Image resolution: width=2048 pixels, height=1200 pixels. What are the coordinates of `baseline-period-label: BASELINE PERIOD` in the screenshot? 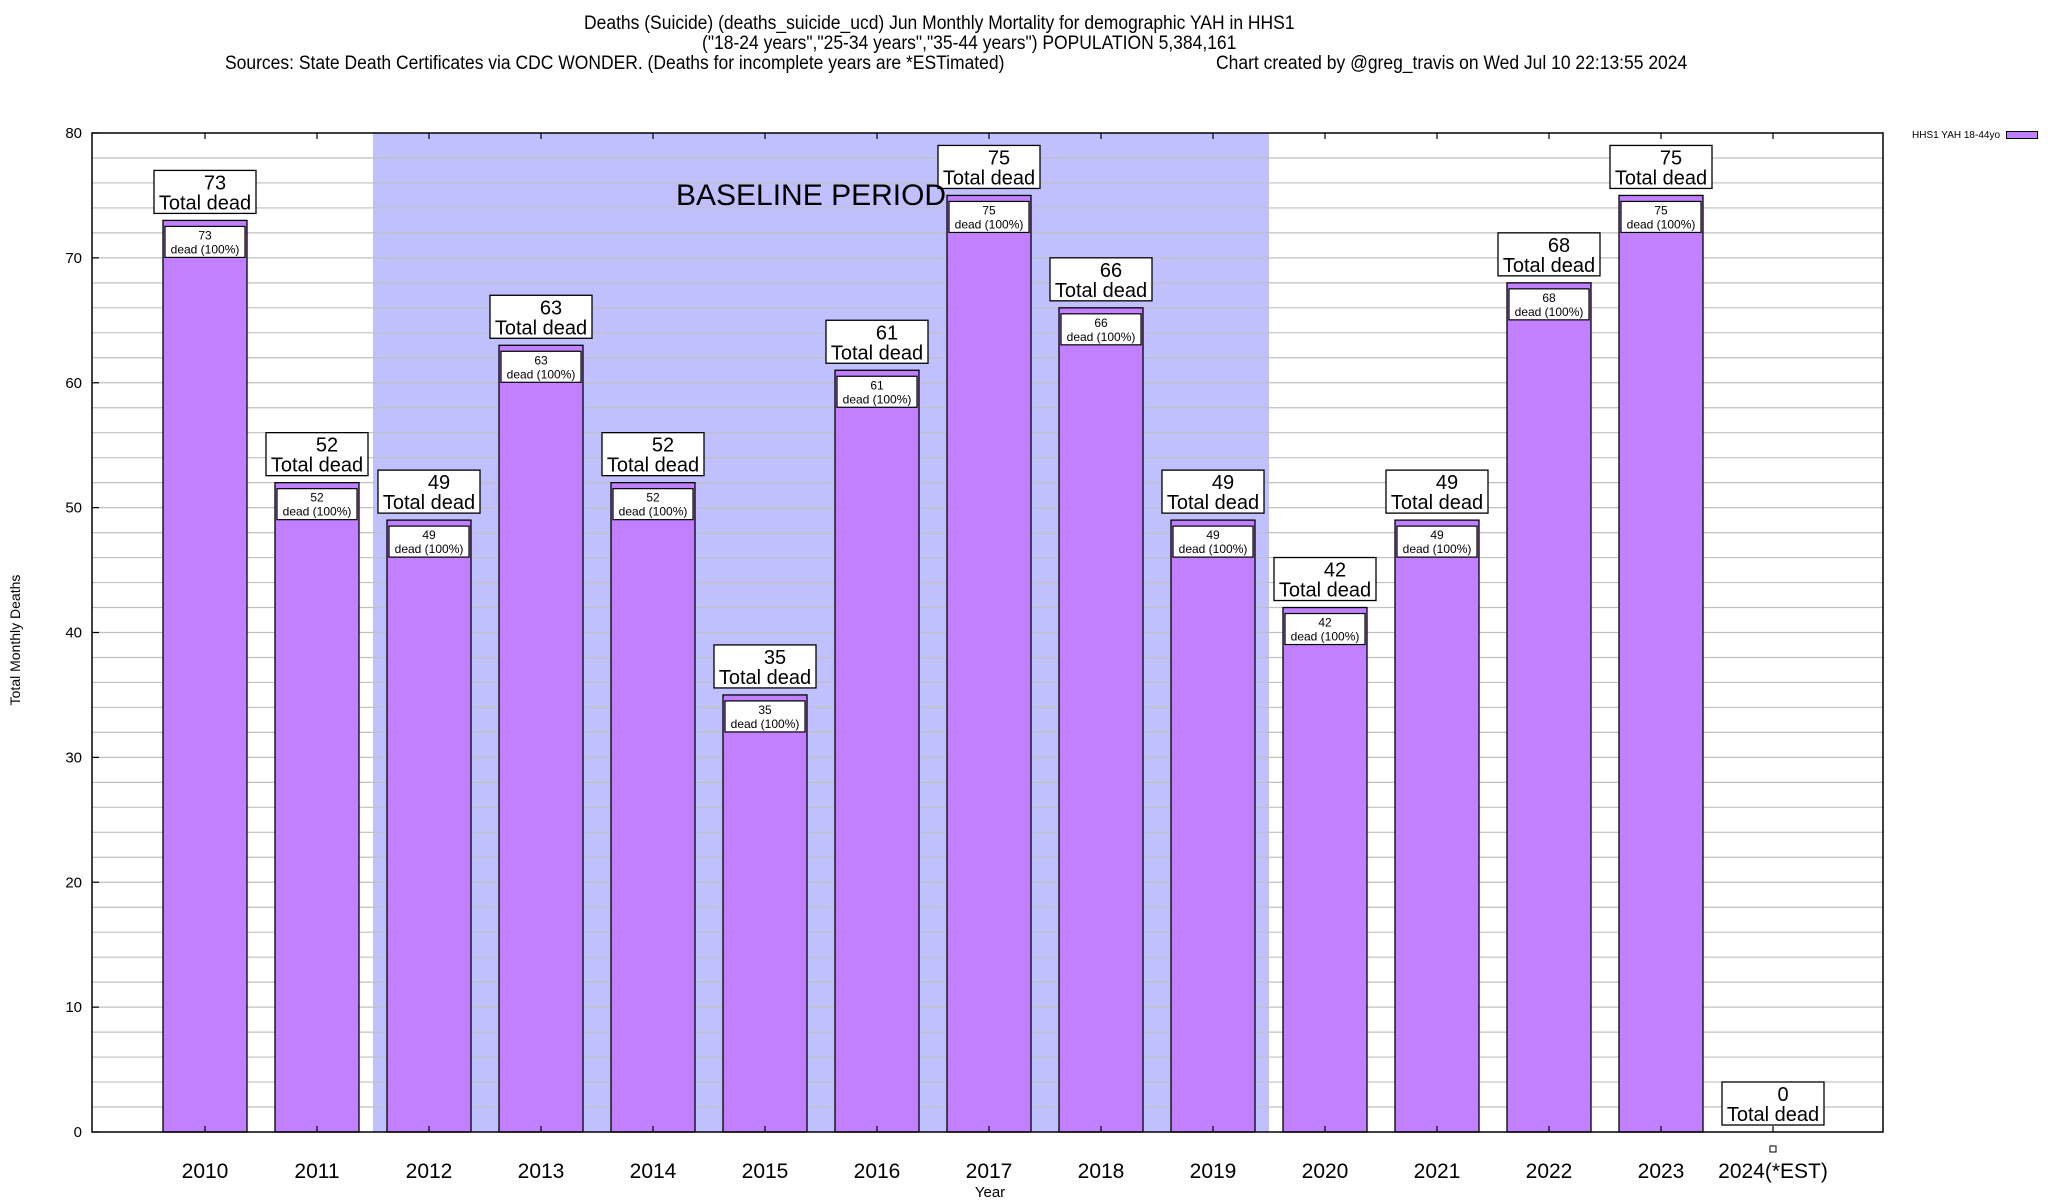 It's located at (811, 195).